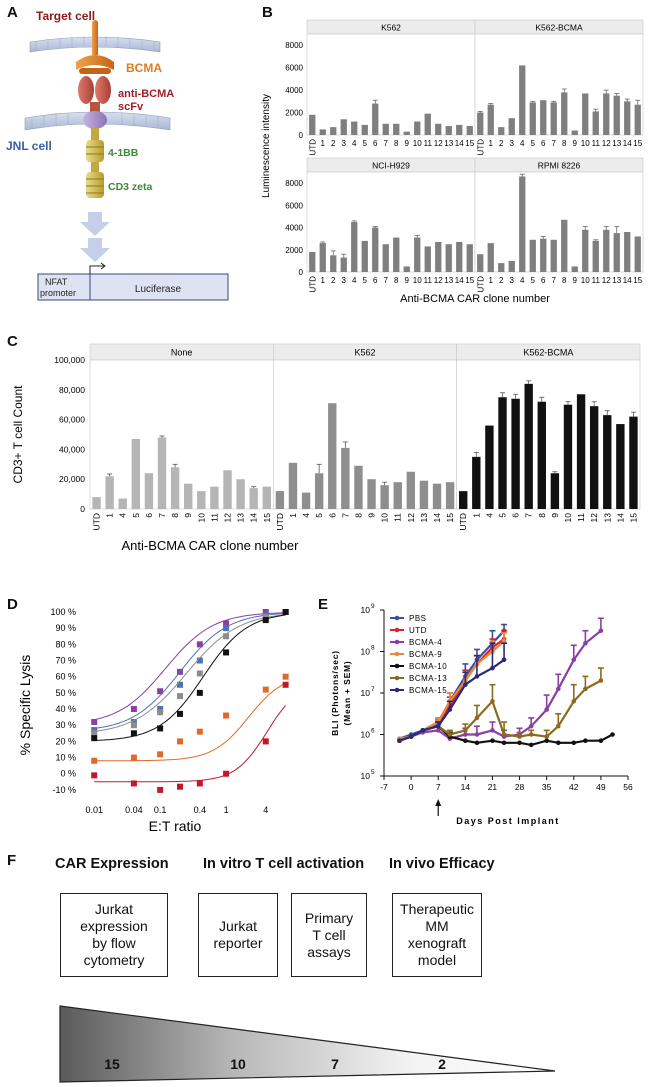 Image resolution: width=650 pixels, height=1087 pixels. Describe the element at coordinates (94, 94) in the screenshot. I see `scfv-icon` at that location.